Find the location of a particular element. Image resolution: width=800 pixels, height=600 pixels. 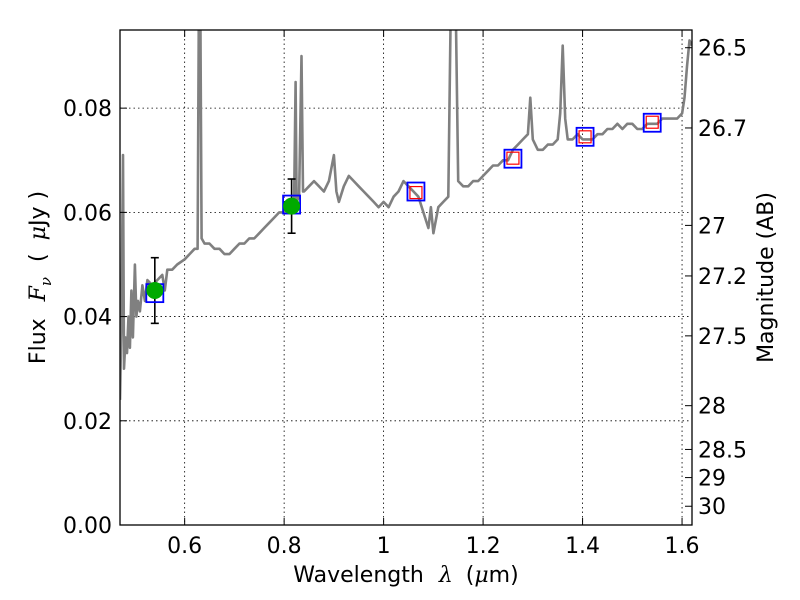

y-axis-label-subscript: ν is located at coordinates (46, 281).